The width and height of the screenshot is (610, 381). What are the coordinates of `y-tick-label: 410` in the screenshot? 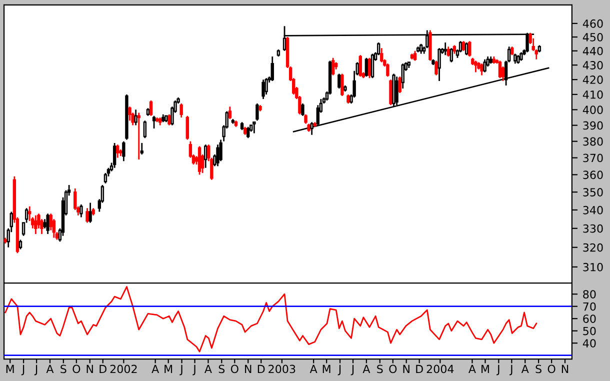 It's located at (592, 94).